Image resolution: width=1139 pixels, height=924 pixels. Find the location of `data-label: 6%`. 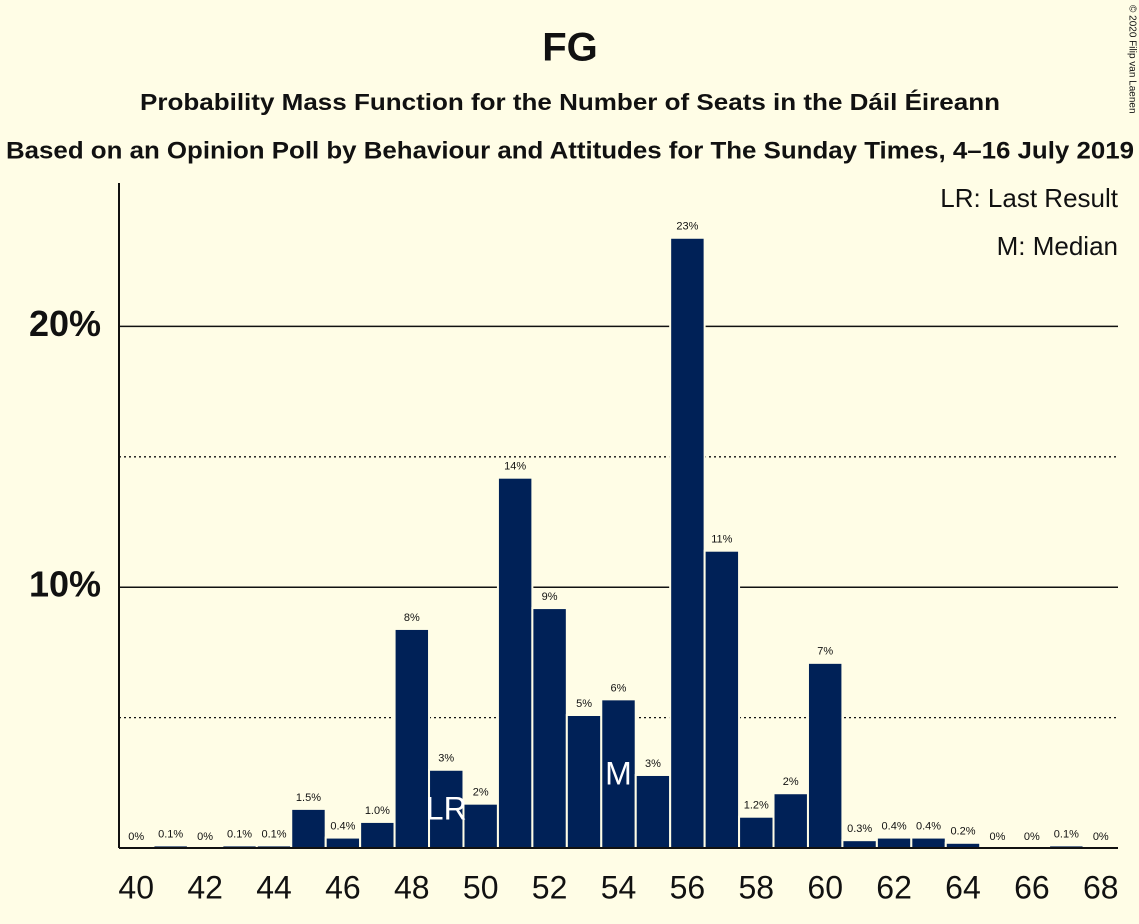

data-label: 6% is located at coordinates (619, 688).